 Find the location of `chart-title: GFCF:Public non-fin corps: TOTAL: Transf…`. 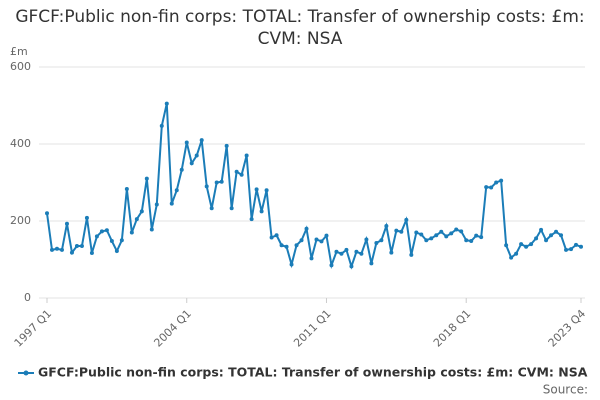

chart-title: GFCF:Public non-fin corps: TOTAL: Transf… is located at coordinates (300, 28).